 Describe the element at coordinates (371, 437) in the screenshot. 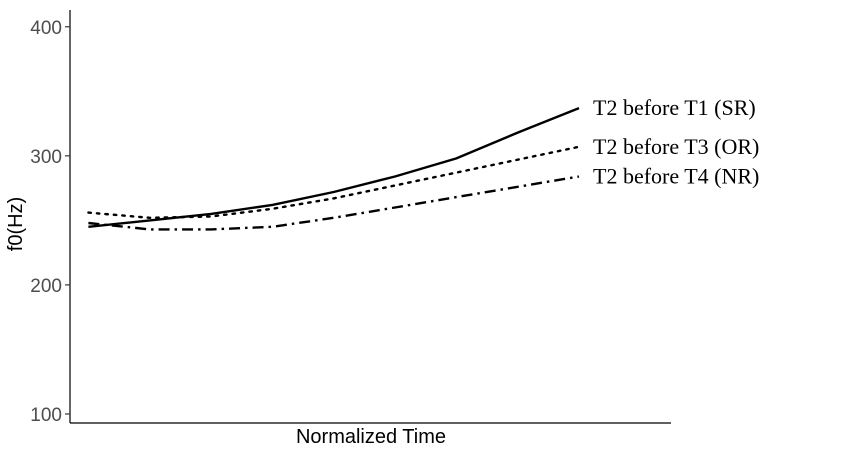

I see `x-axis-title: Normalized Time` at that location.